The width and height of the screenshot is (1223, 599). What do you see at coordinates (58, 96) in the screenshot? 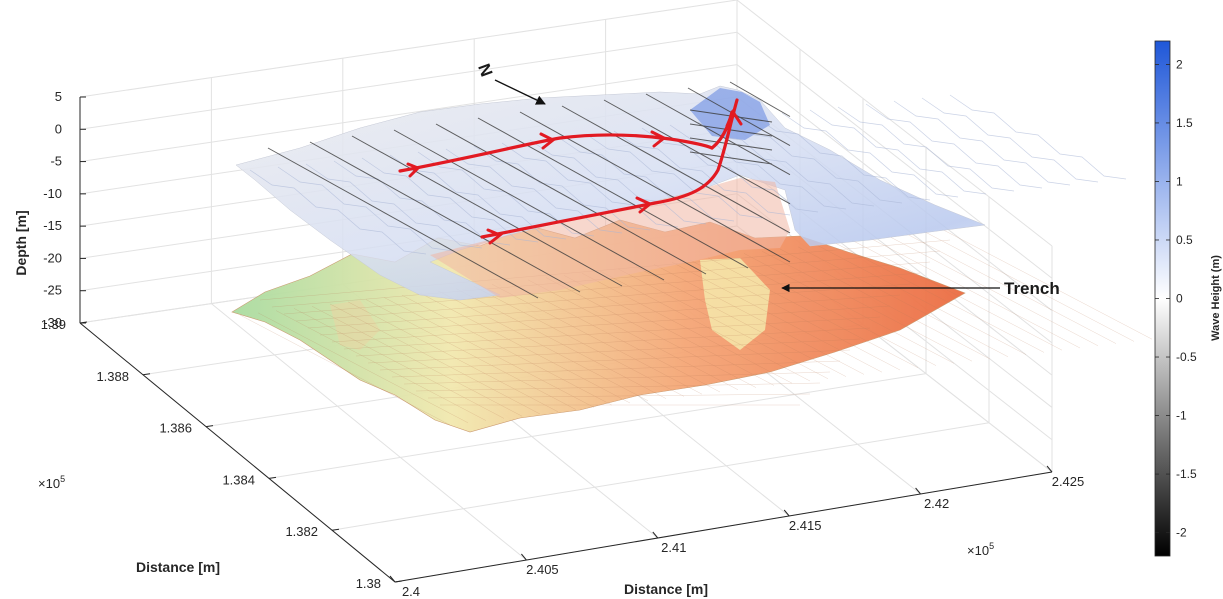
I see `z-tick-label: 5` at bounding box center [58, 96].